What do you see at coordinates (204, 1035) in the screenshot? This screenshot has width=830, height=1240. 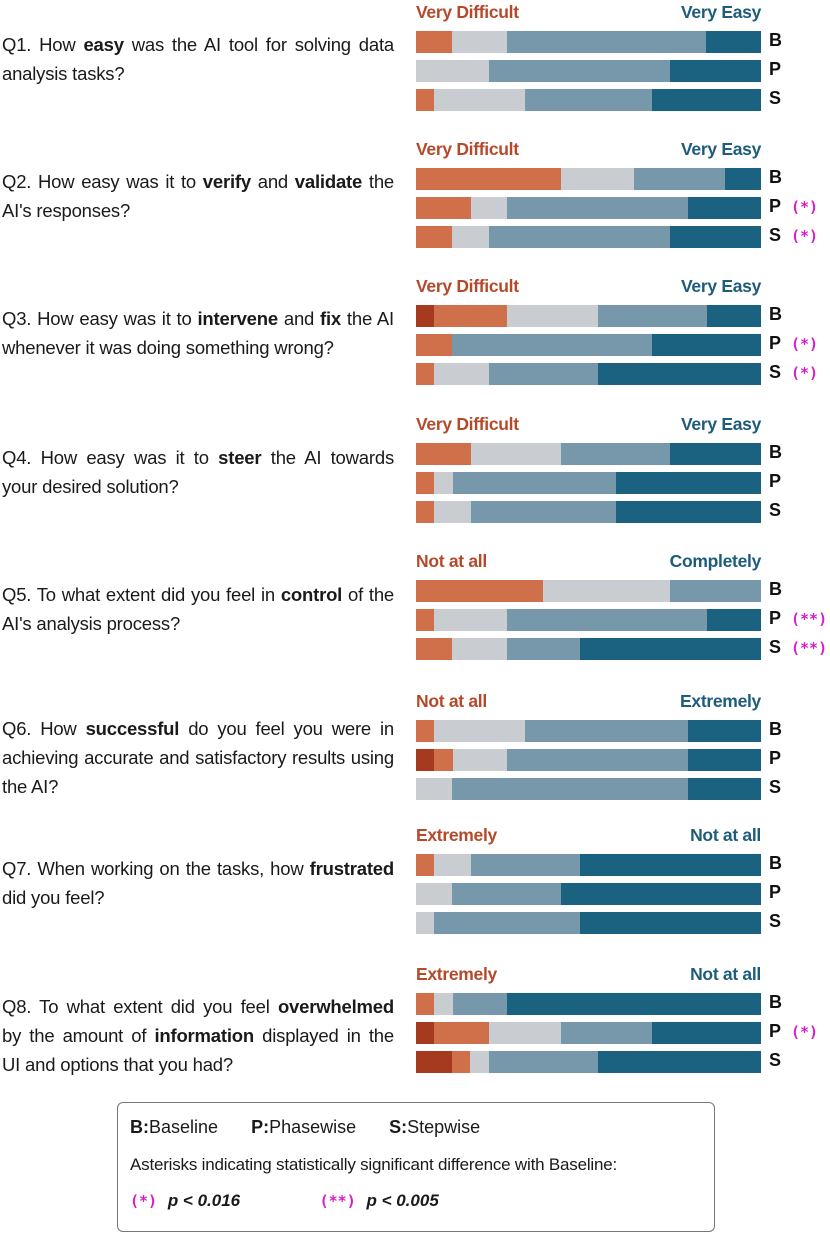 I see `question-keyword: information` at bounding box center [204, 1035].